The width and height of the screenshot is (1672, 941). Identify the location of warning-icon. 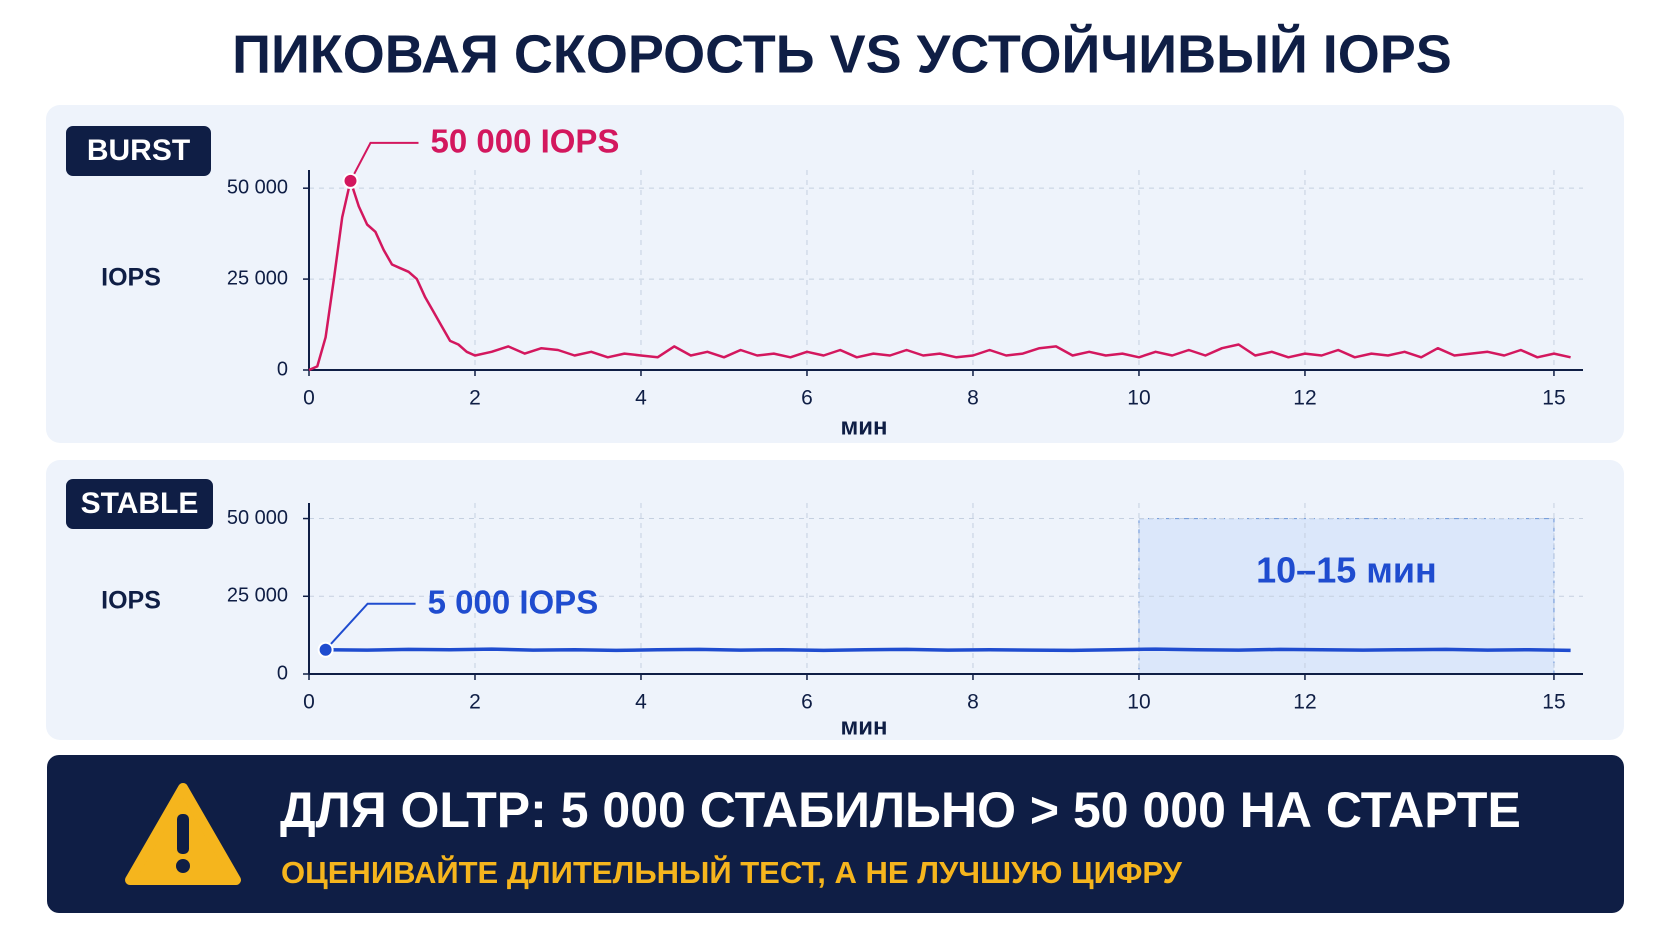
(183, 834).